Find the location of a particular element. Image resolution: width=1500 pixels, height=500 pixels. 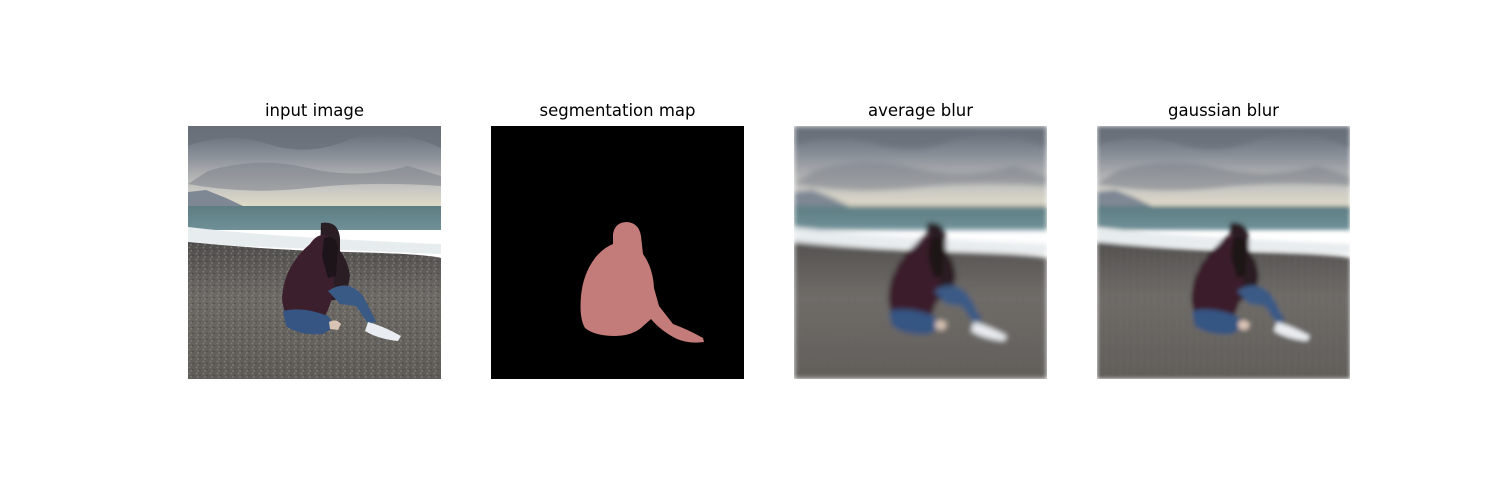

panel-title: segmentation map is located at coordinates (617, 110).